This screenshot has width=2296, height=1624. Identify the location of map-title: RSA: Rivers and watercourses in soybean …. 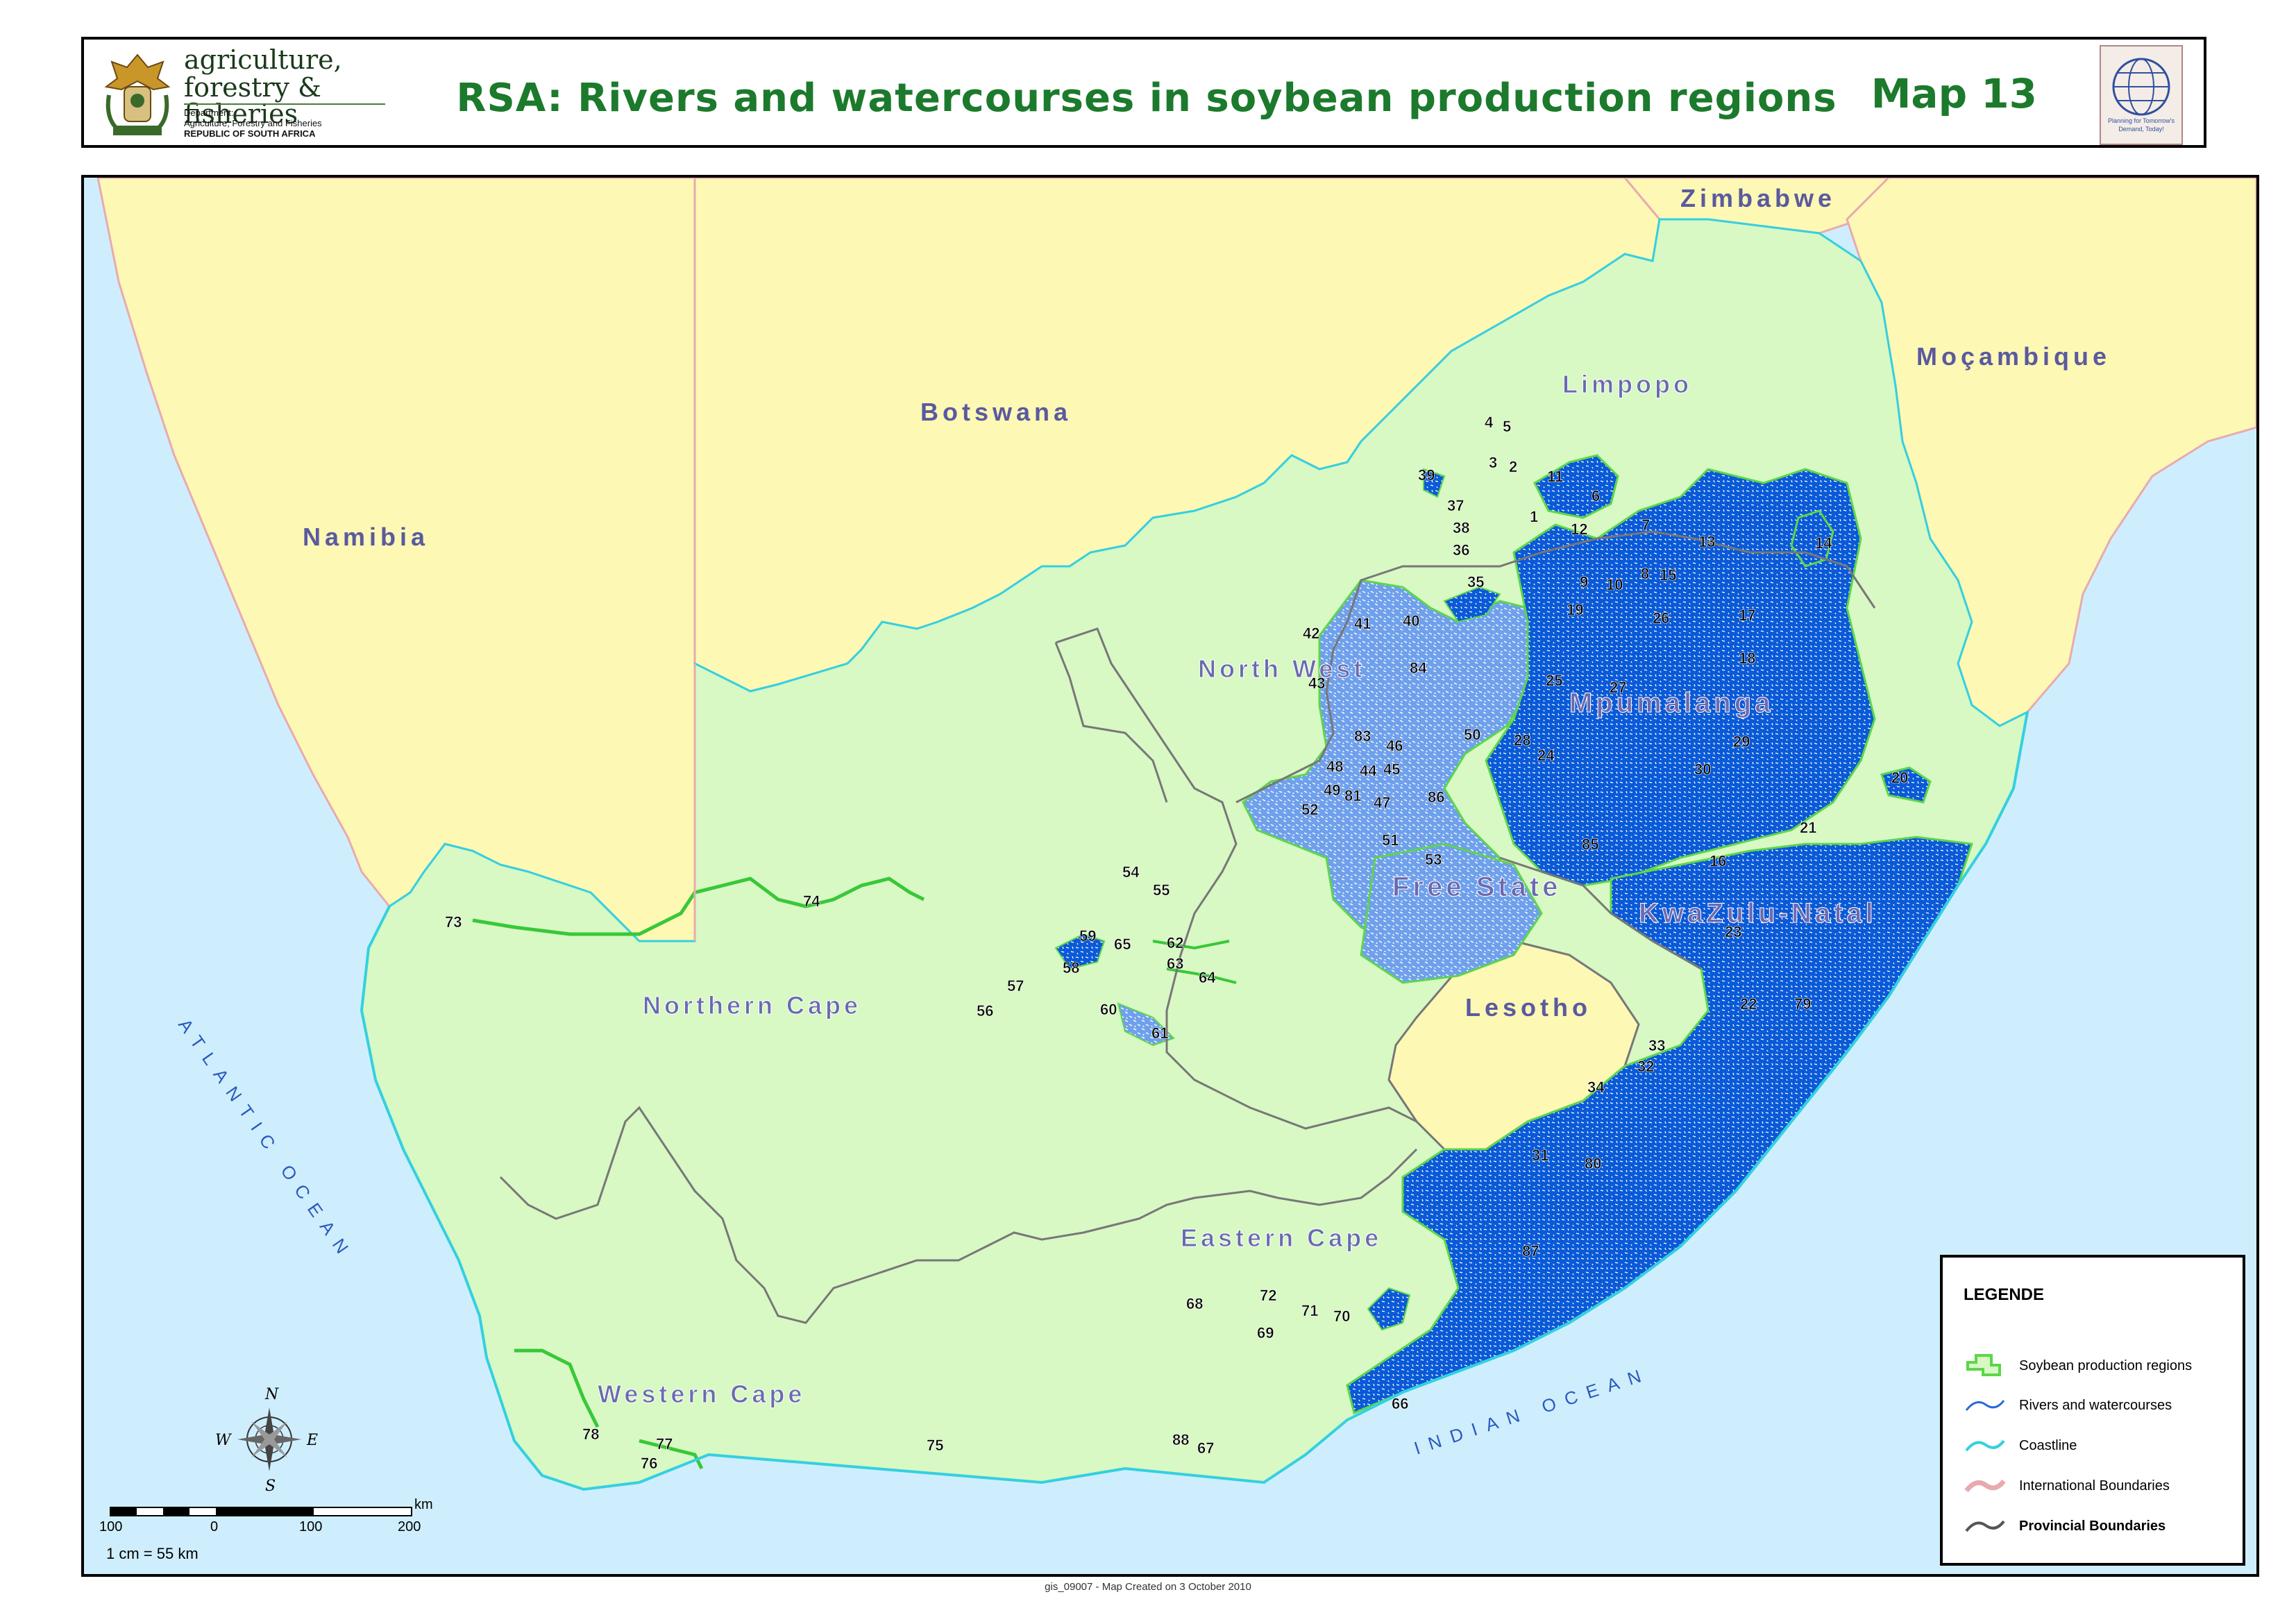
(1146, 98).